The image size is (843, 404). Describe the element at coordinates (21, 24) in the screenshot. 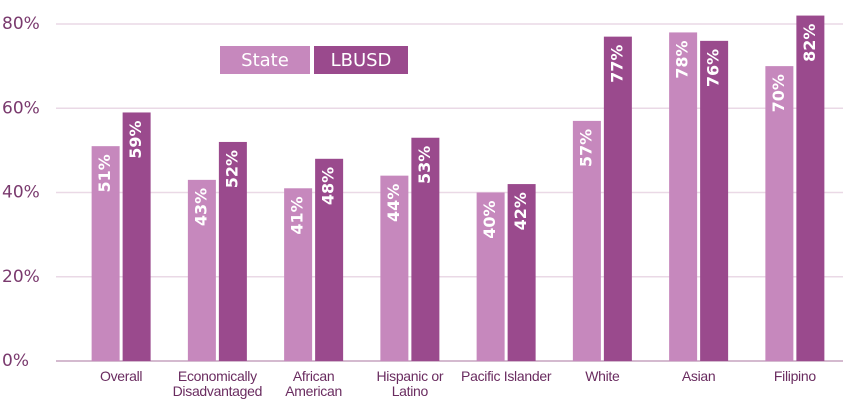

I see `y-tick-label: 80%` at that location.